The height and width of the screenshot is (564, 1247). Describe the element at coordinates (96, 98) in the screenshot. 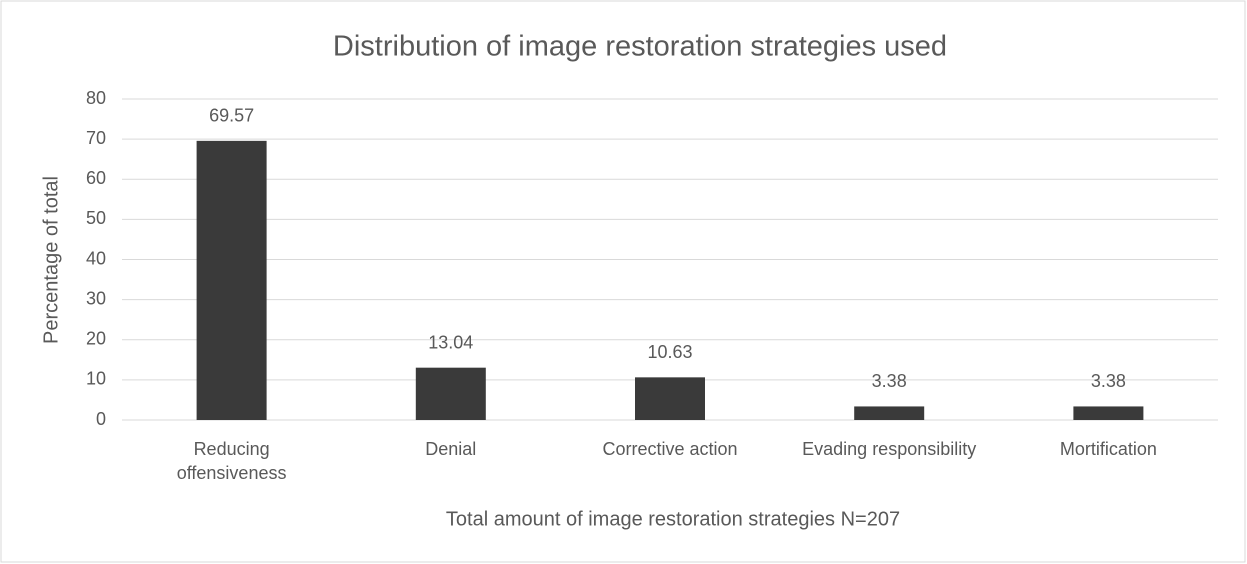

I see `y-tick-label: 80` at that location.